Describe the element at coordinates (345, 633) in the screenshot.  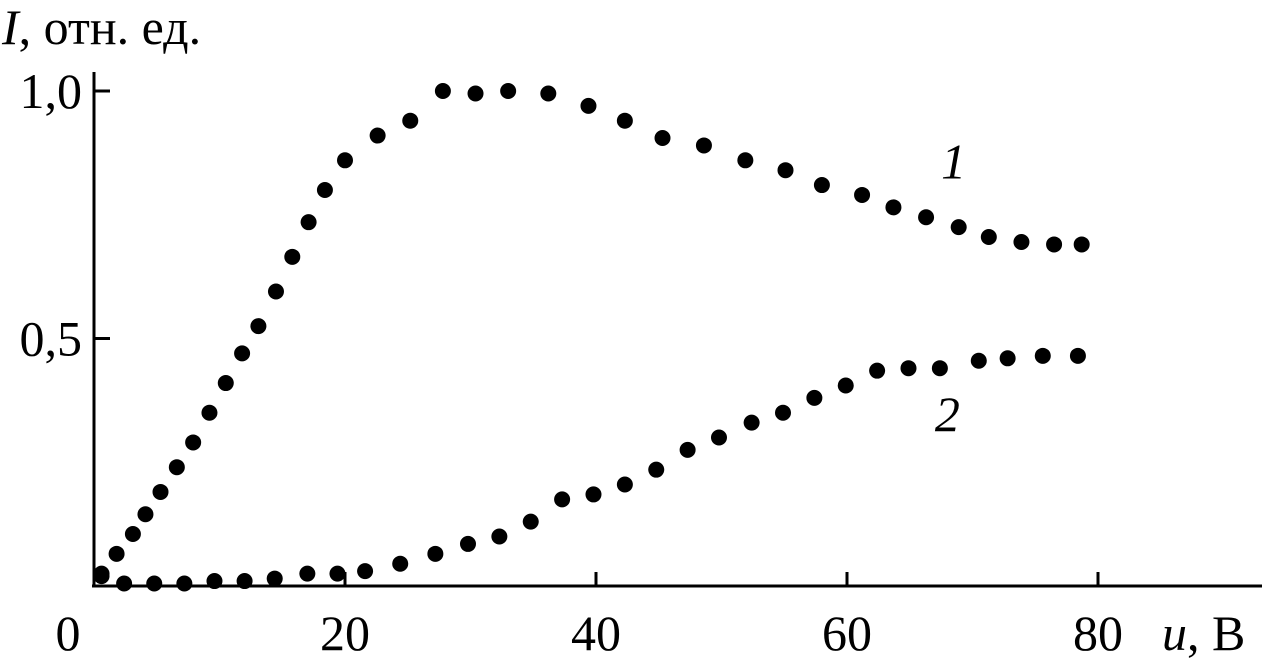
I see `x-tick-label: 20` at that location.